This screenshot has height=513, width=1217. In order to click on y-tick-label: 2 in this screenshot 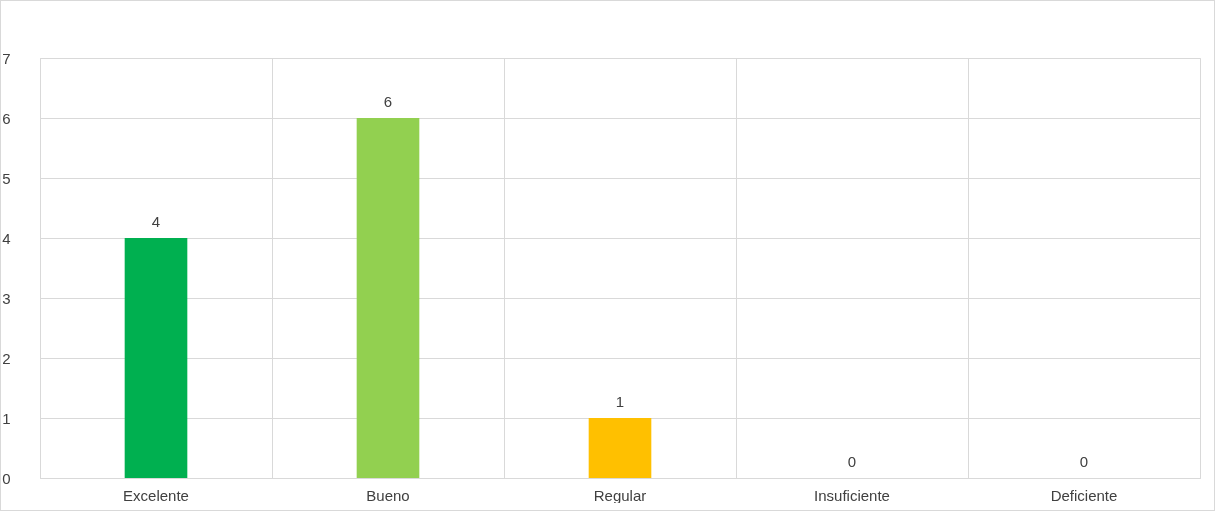, I will do `click(6, 358)`.